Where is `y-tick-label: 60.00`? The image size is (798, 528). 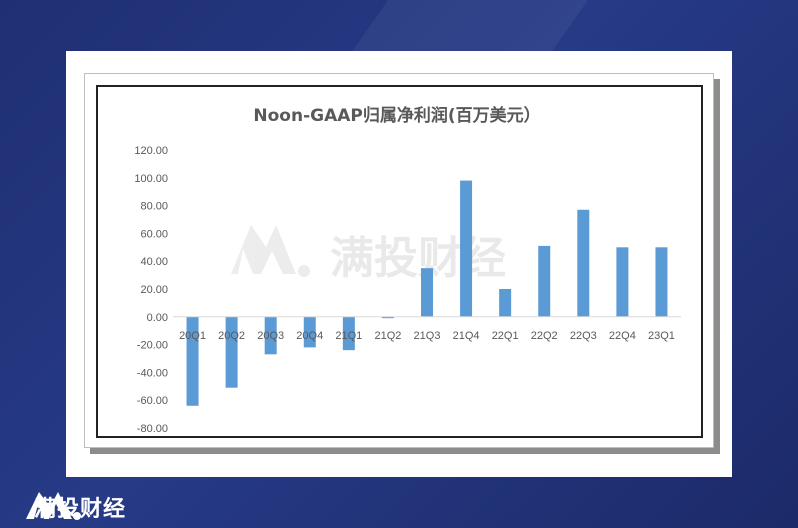
y-tick-label: 60.00 is located at coordinates (154, 234).